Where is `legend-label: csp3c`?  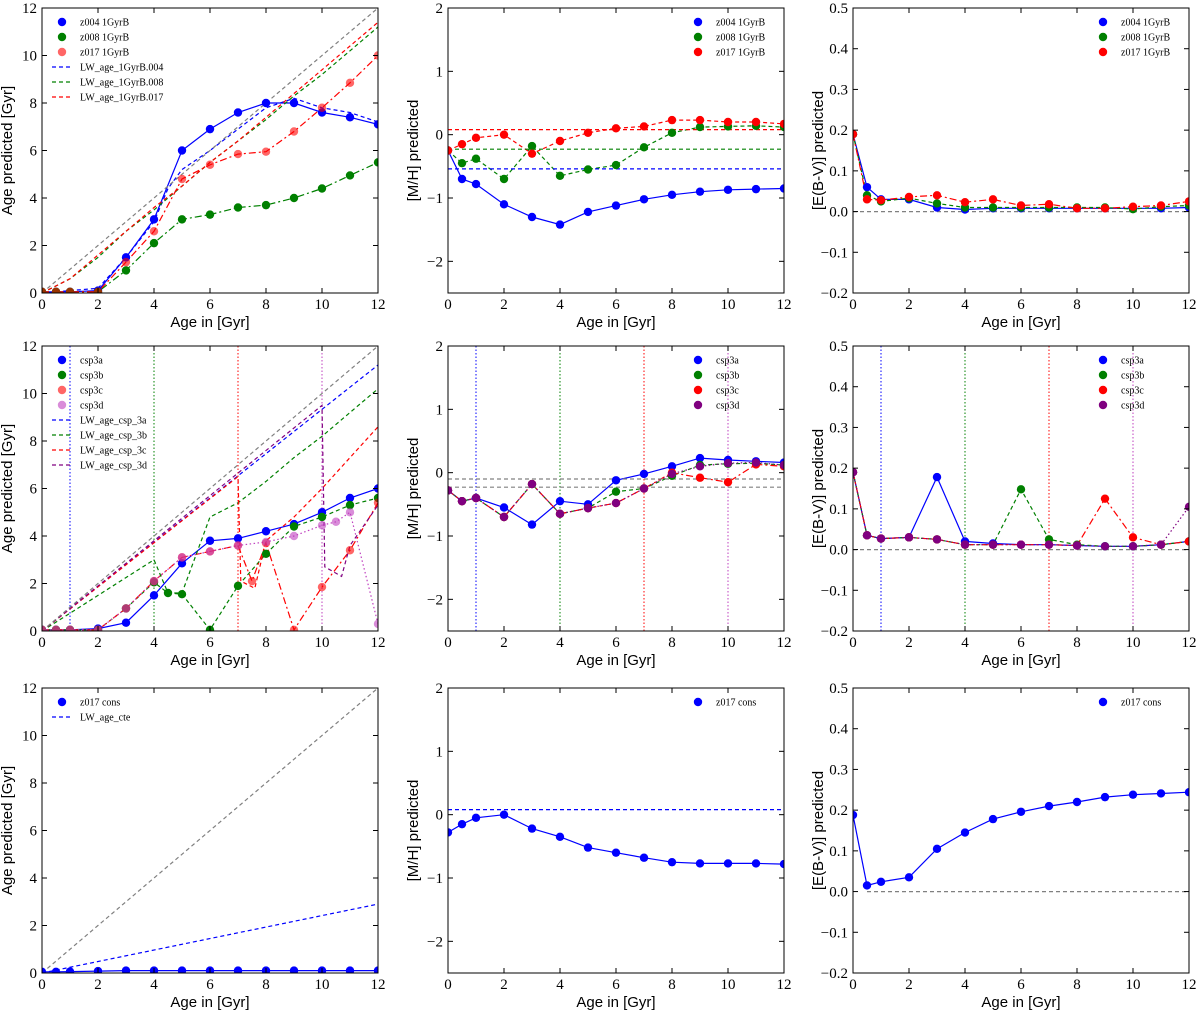
legend-label: csp3c is located at coordinates (727, 391).